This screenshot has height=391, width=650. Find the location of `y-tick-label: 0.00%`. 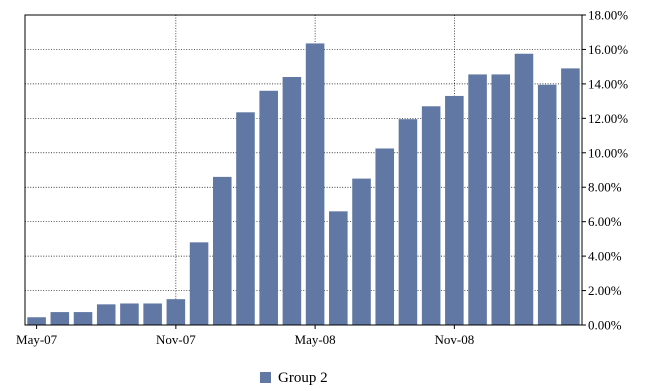

y-tick-label: 0.00% is located at coordinates (605, 325).